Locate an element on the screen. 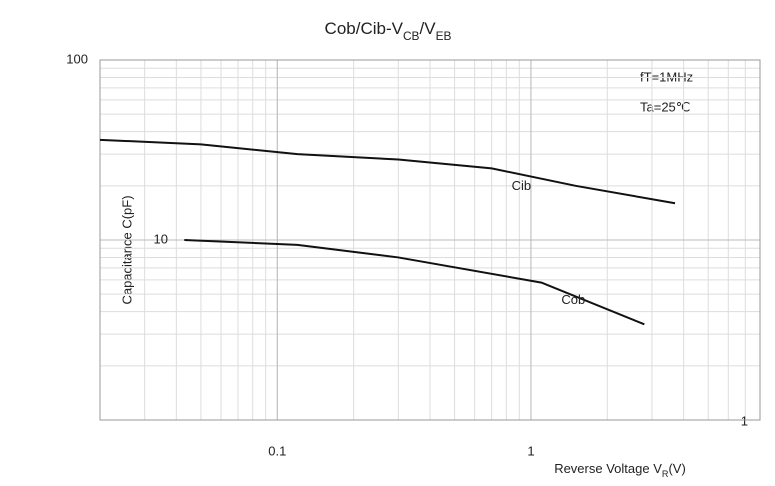 This screenshot has height=486, width=775. x-tick-label: 0.1 is located at coordinates (277, 450).